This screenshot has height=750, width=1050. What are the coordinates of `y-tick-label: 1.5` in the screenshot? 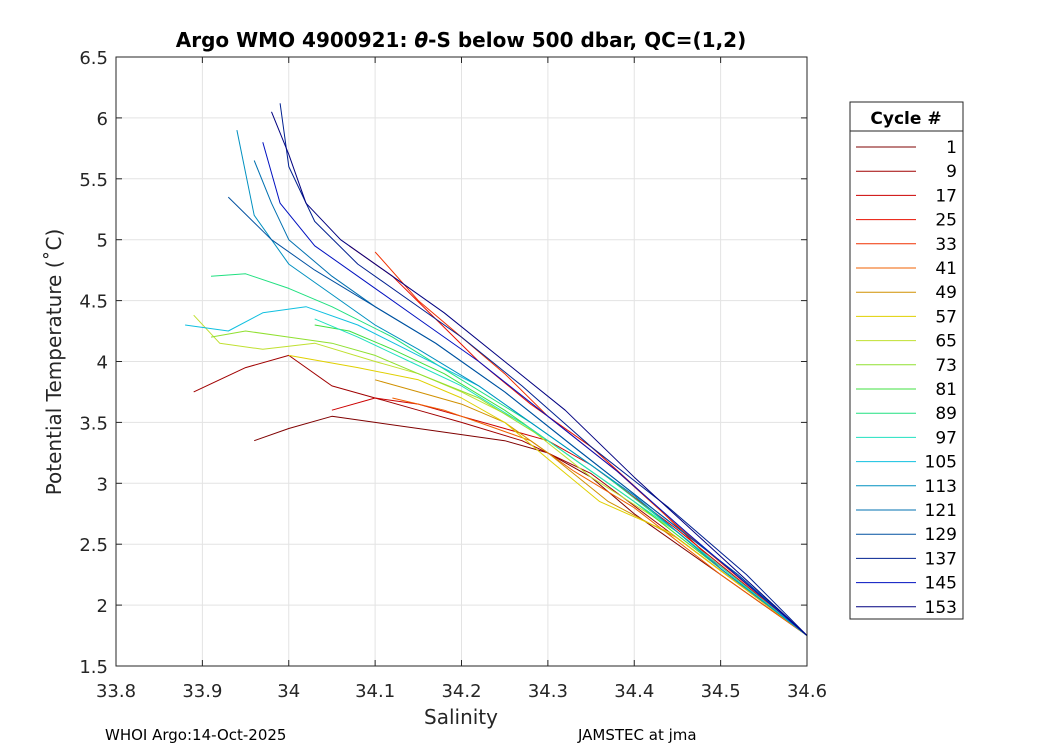 It's located at (93, 667).